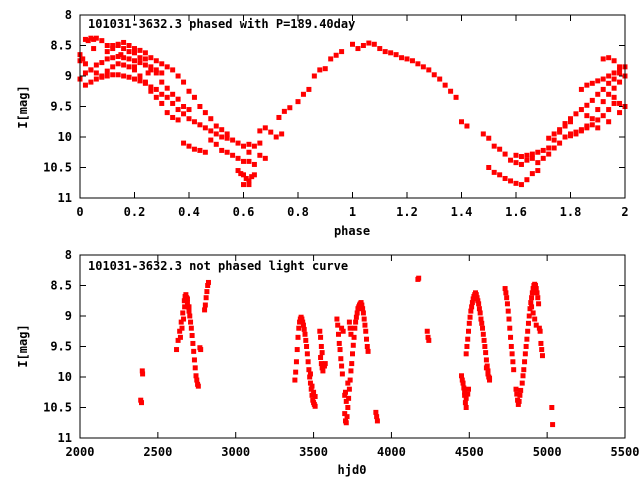 Image resolution: width=640 pixels, height=480 pixels. What do you see at coordinates (80, 452) in the screenshot?
I see `unphased-x-tick-label: 2000` at bounding box center [80, 452].